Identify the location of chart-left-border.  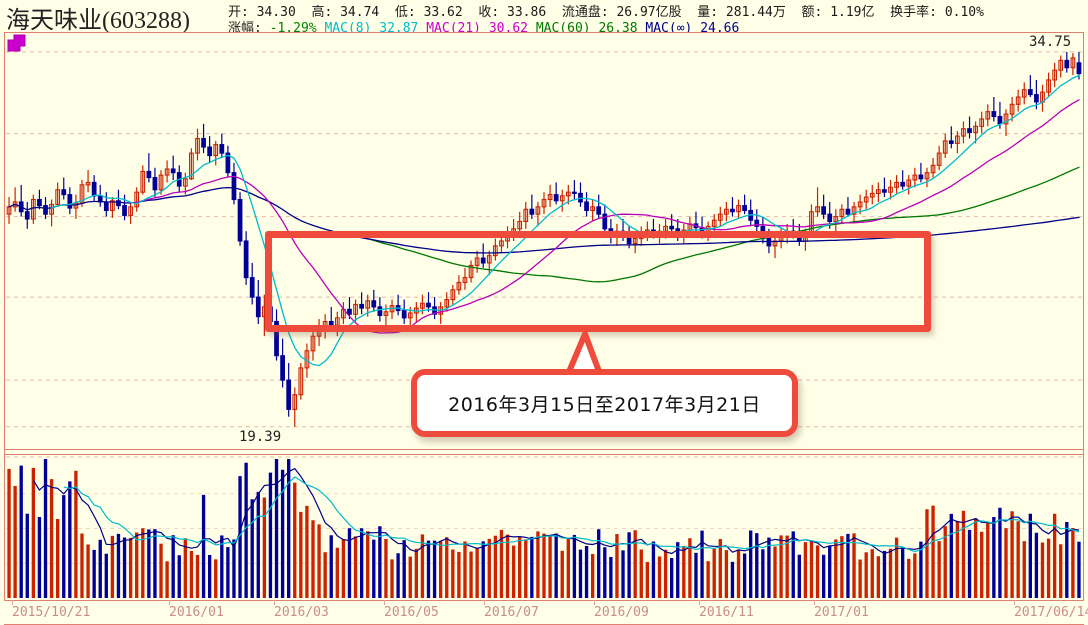
(4, 316).